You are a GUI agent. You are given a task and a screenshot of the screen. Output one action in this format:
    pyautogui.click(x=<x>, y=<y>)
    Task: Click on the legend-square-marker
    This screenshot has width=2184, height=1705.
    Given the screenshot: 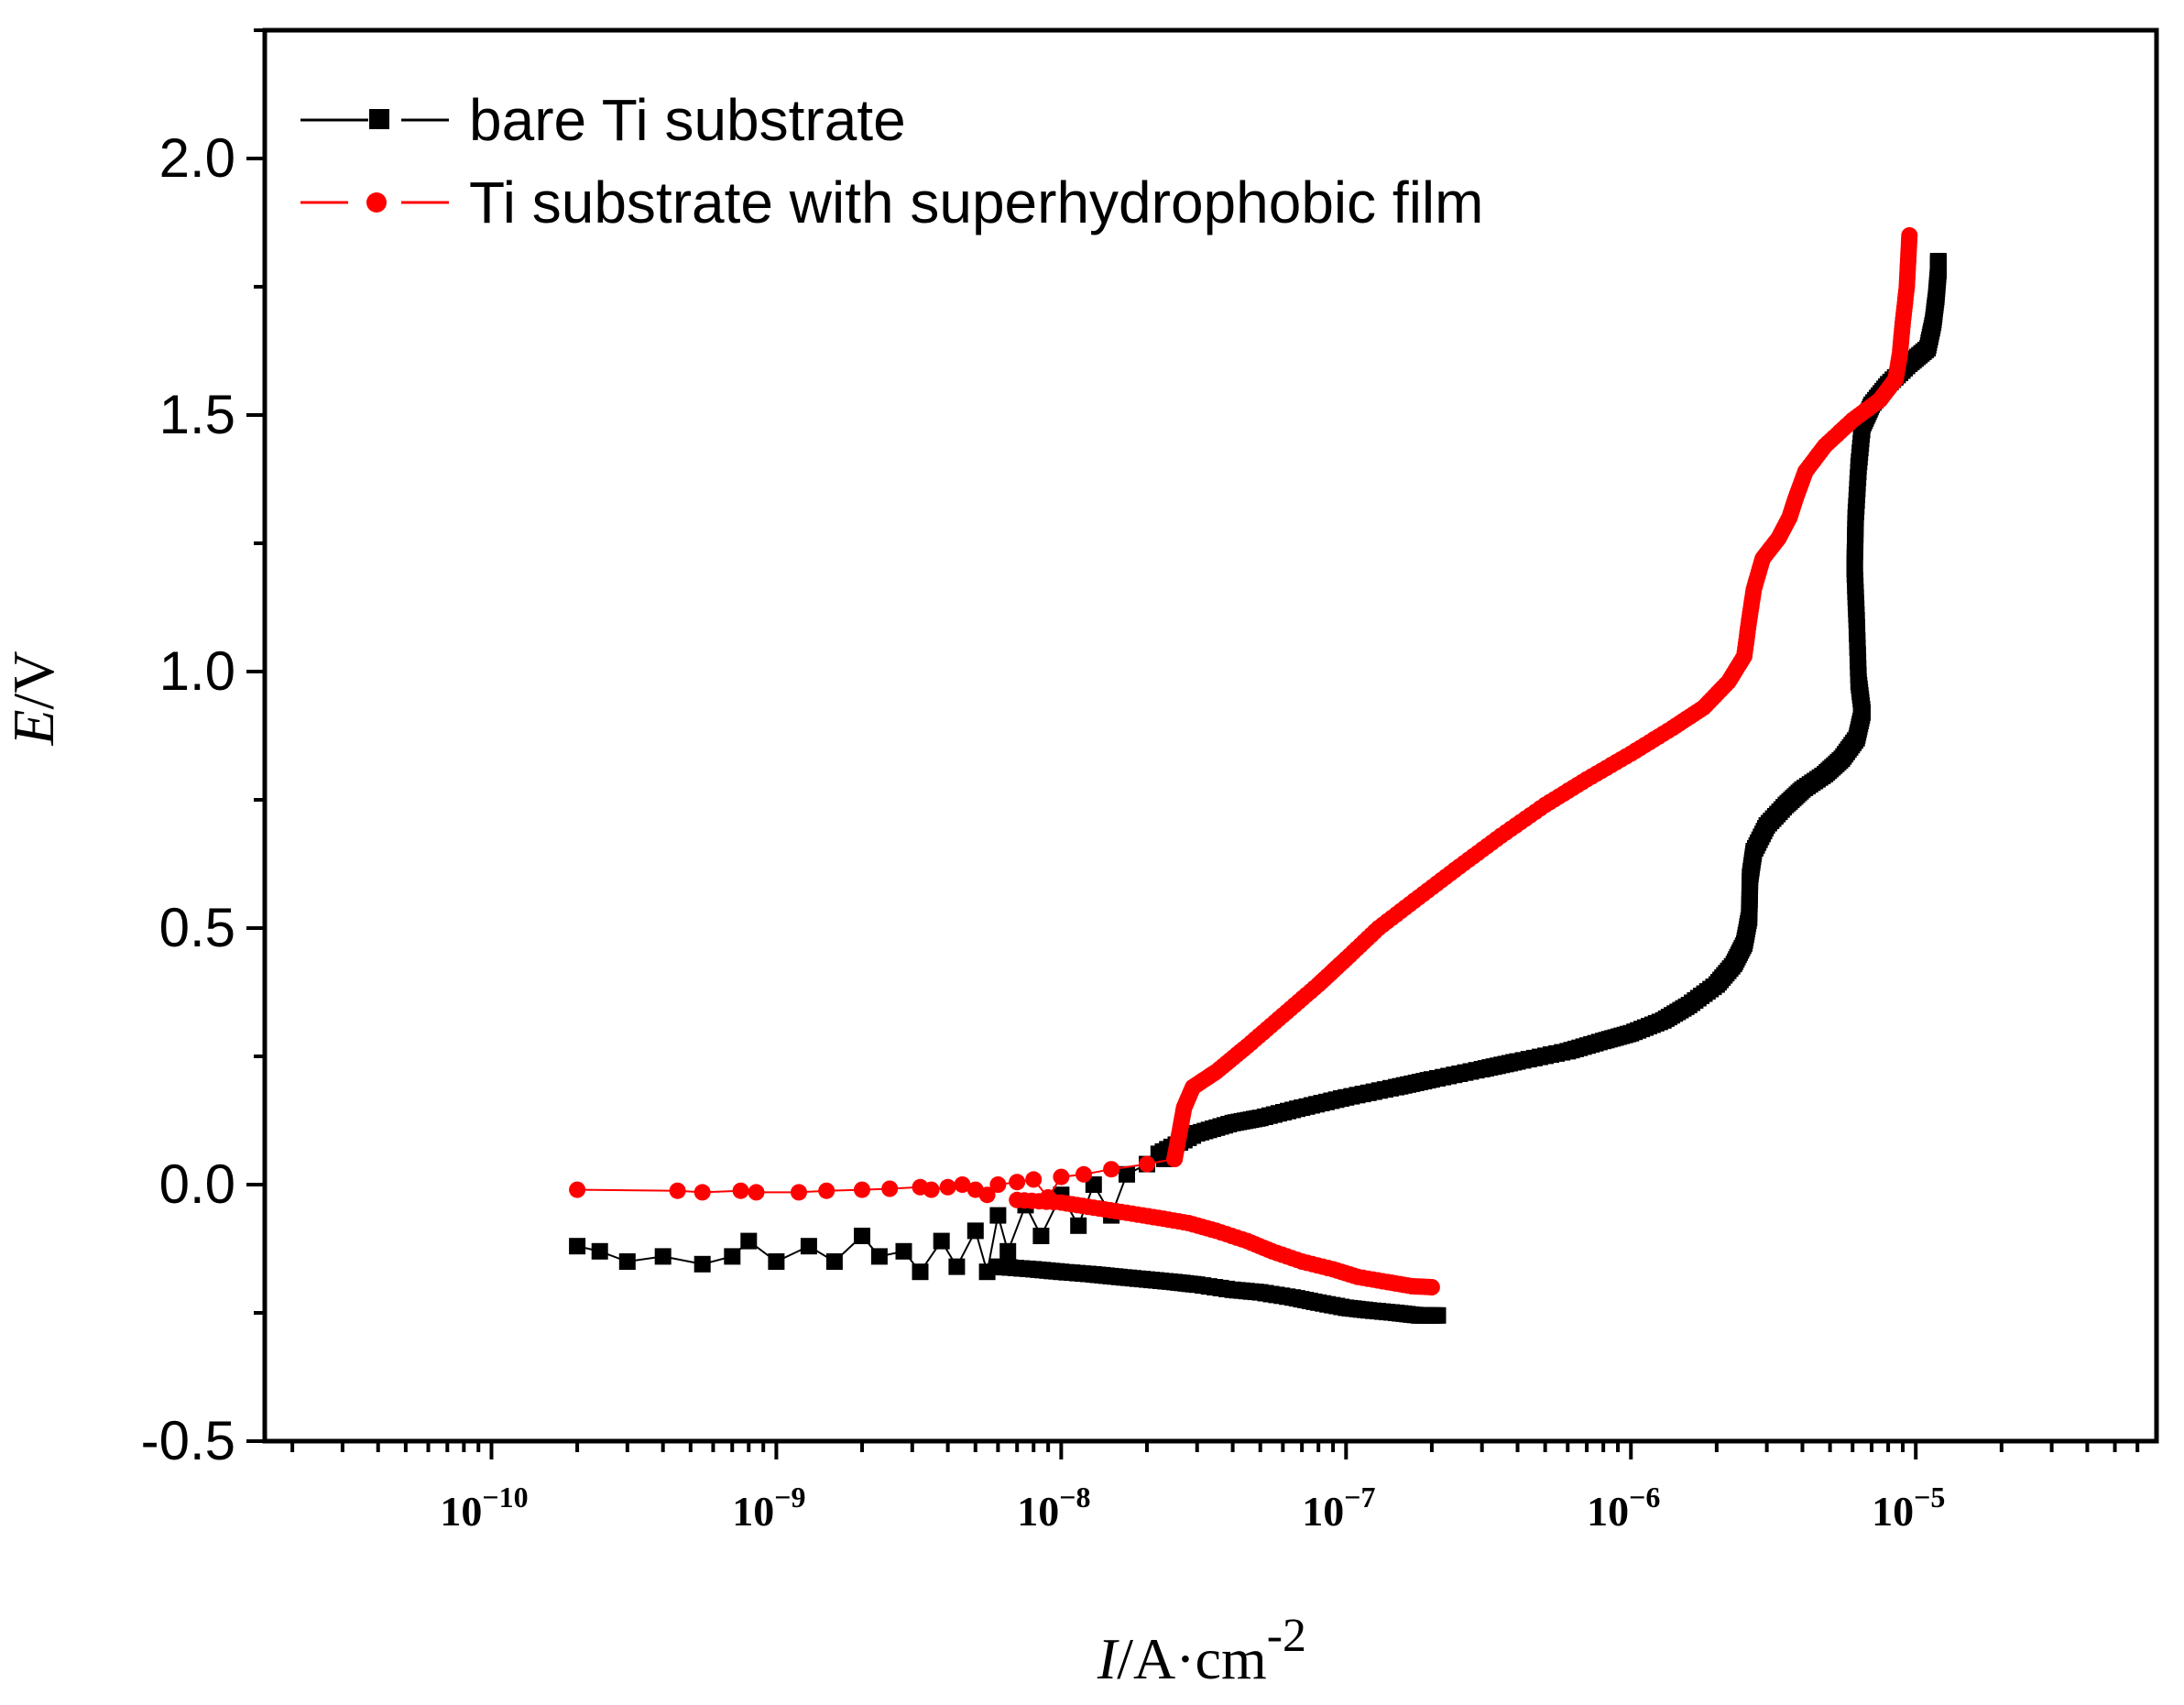 What is the action you would take?
    pyautogui.click(x=379, y=119)
    